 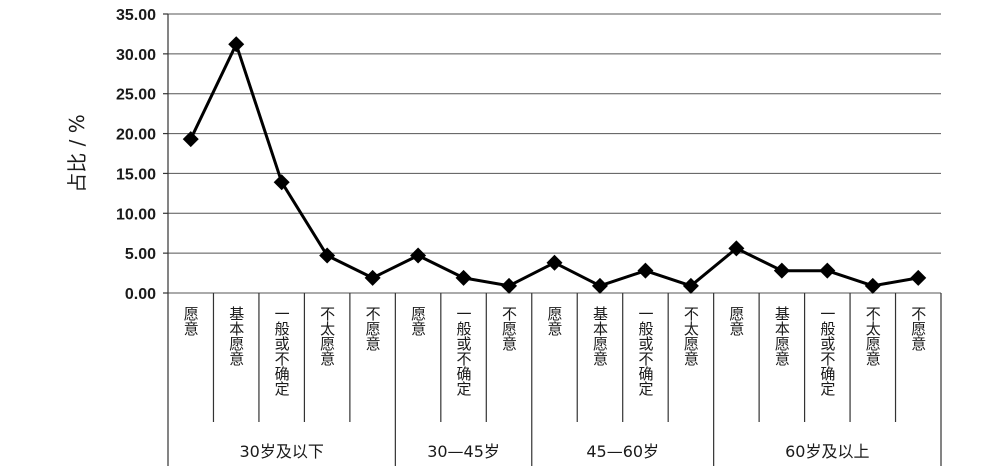 What do you see at coordinates (827, 451) in the screenshot?
I see `group-label: 60岁及以上` at bounding box center [827, 451].